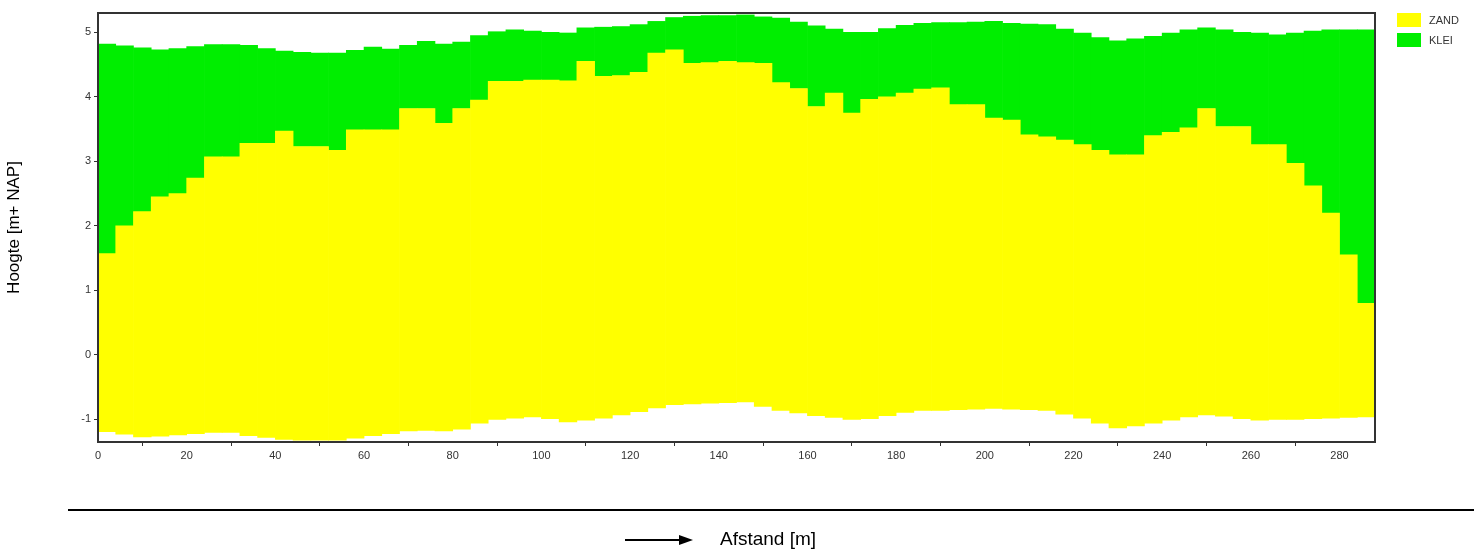  I want to click on y-tick-label: 5, so click(87, 31).